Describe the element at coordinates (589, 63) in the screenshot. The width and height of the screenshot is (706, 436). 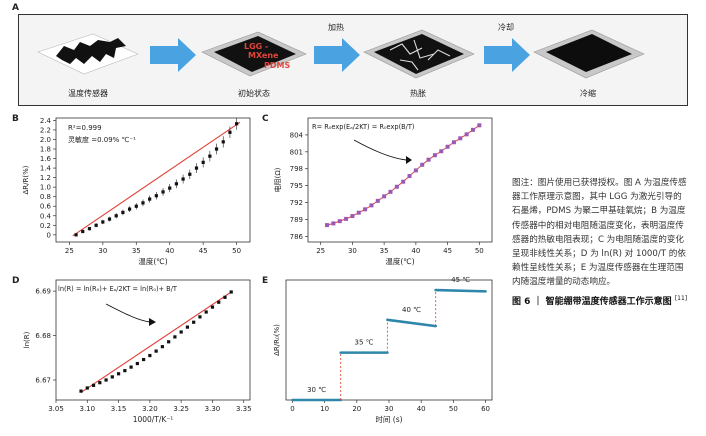
I see `contraction-stage: 冷缩` at that location.